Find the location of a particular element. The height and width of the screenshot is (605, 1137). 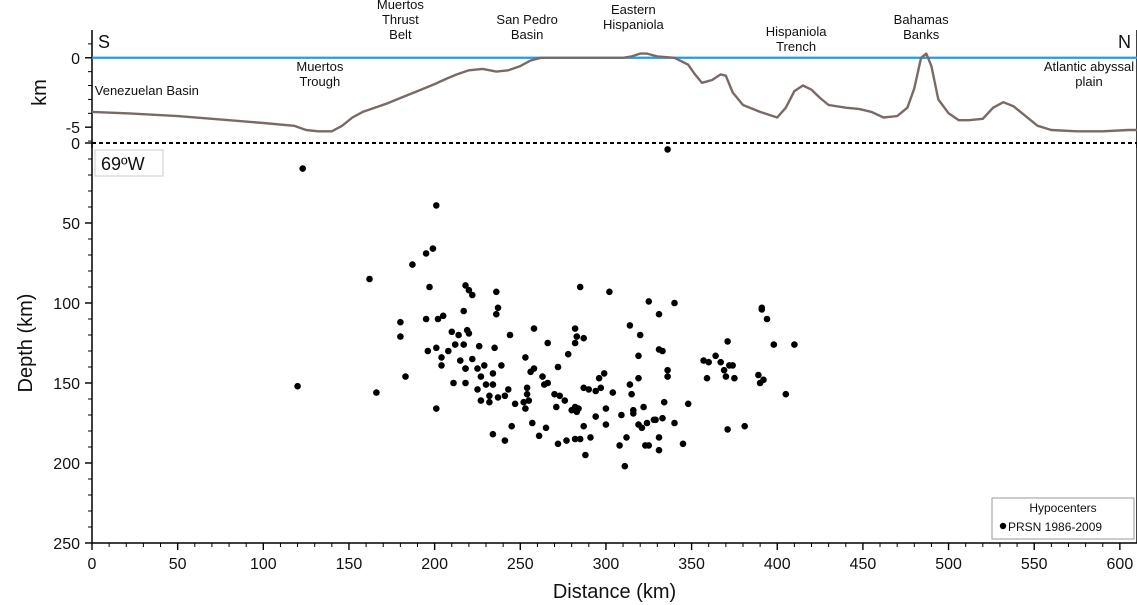

depth-axis-label: Depth (km) is located at coordinates (26, 343).